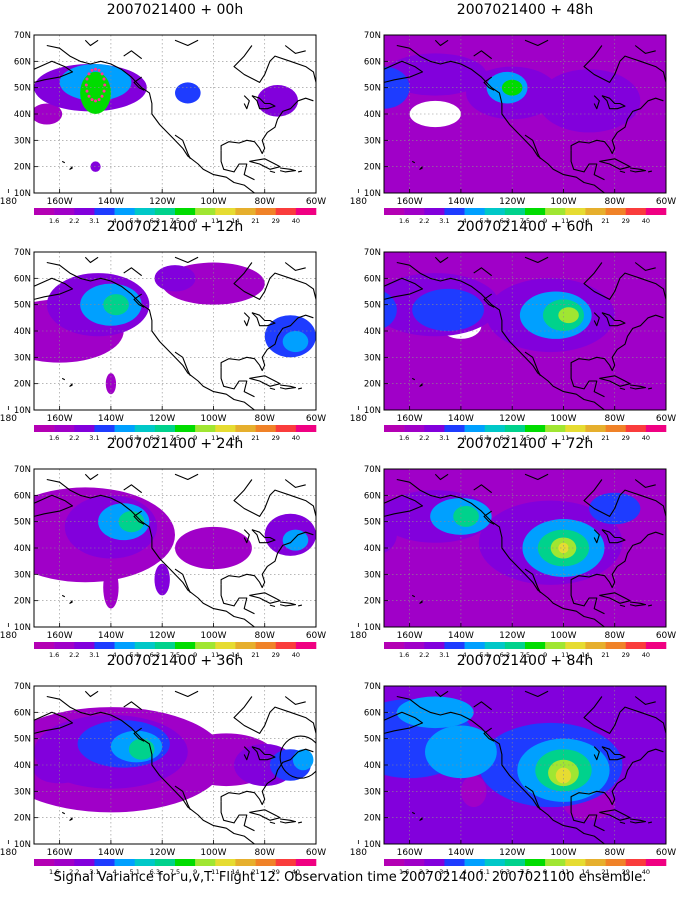  What do you see at coordinates (22, 792) in the screenshot?
I see `lat-tick-label: 30N` at bounding box center [22, 792].